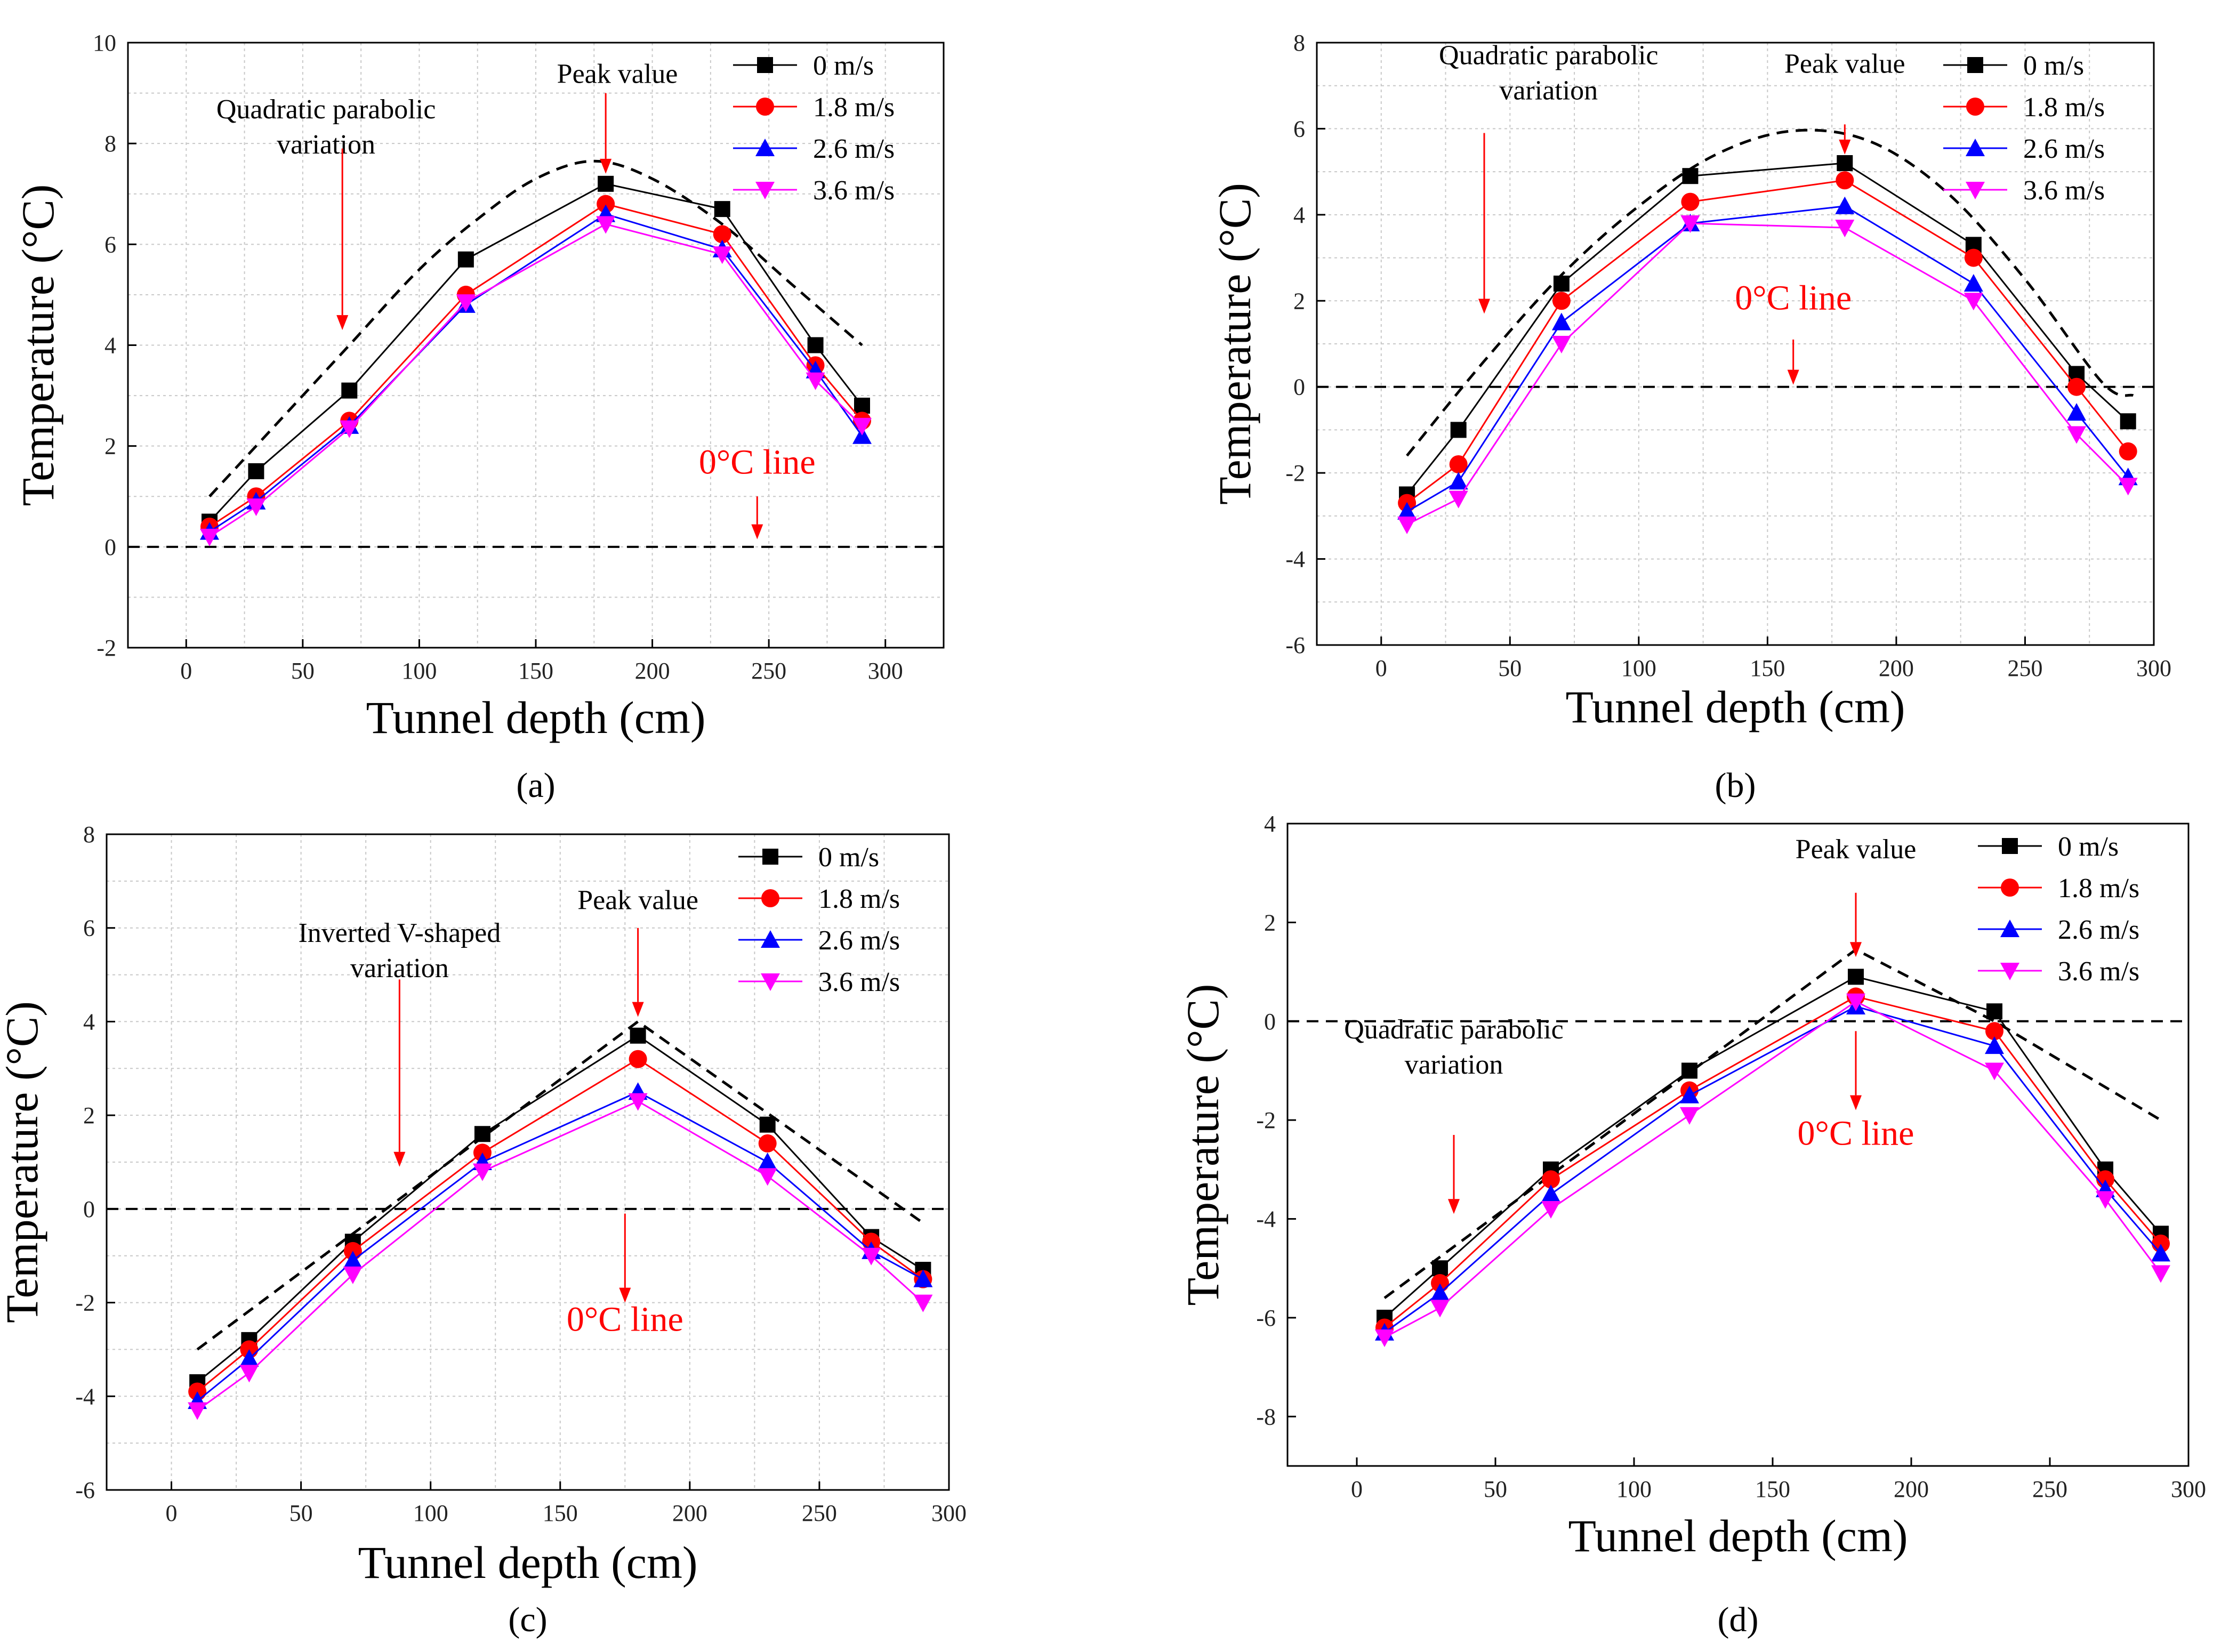 The height and width of the screenshot is (1652, 2213). What do you see at coordinates (2058, 909) in the screenshot?
I see `legend-d: 0 m/s 1.8 m/s 2.6 m/s 3.6 m/s` at bounding box center [2058, 909].